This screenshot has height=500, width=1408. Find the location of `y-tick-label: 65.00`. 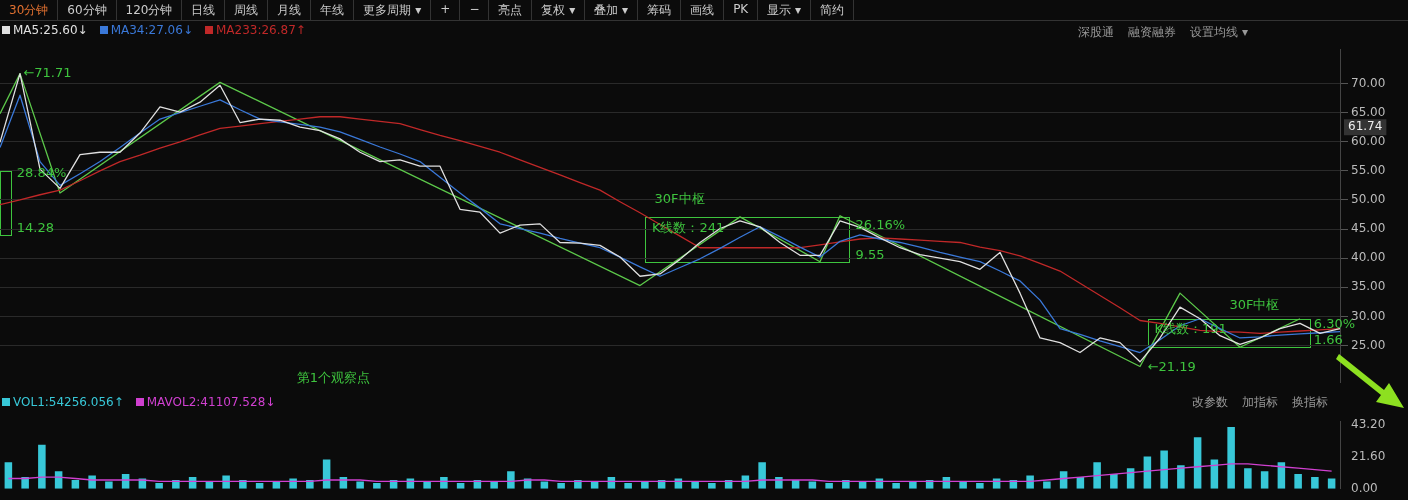

y-tick-label: 65.00 is located at coordinates (1368, 111).